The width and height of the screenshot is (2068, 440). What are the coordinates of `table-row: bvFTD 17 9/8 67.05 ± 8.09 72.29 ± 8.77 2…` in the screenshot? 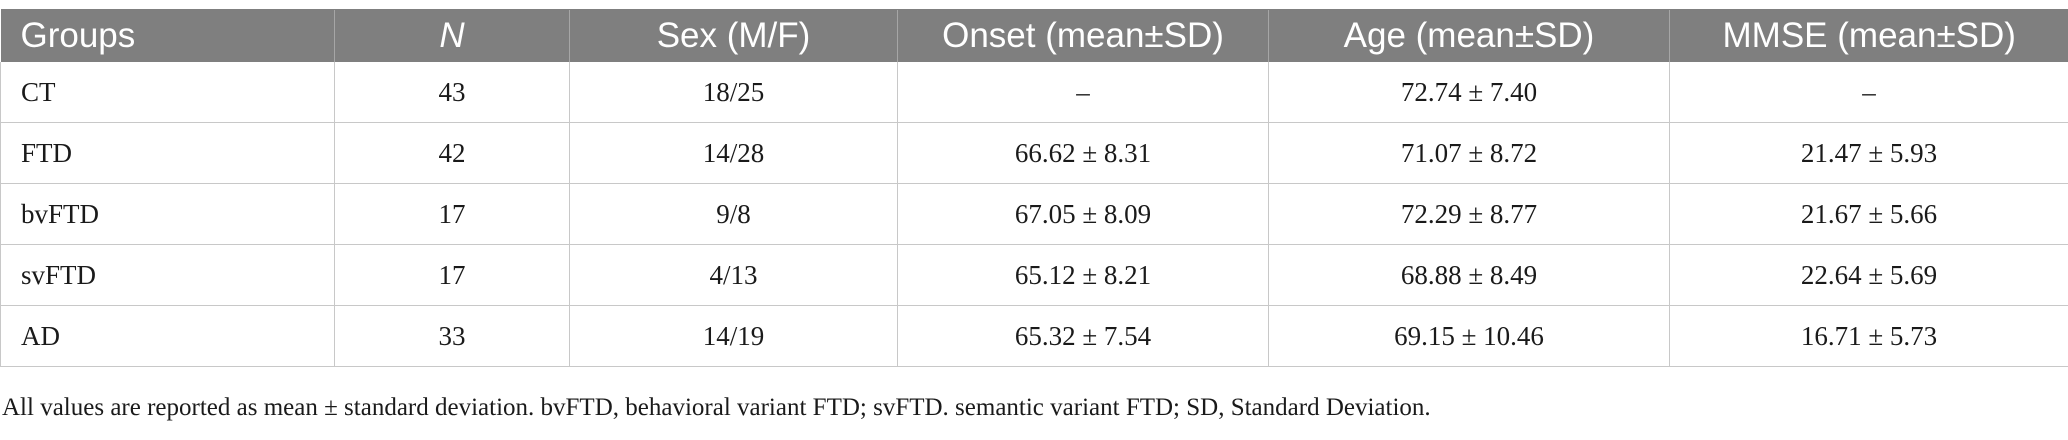 It's located at (1034, 214).